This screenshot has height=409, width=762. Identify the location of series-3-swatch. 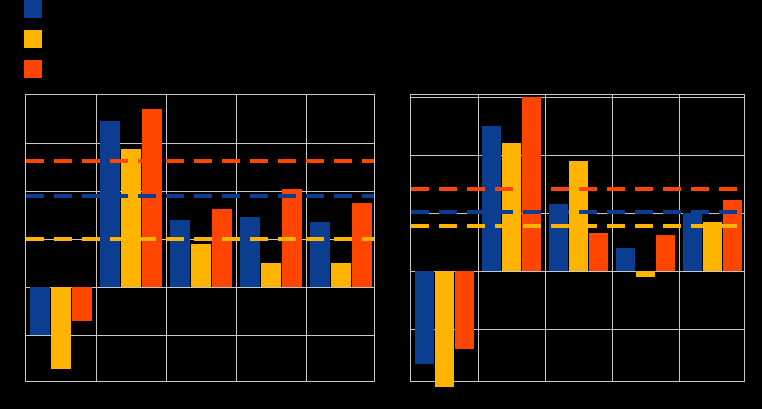
(33, 69).